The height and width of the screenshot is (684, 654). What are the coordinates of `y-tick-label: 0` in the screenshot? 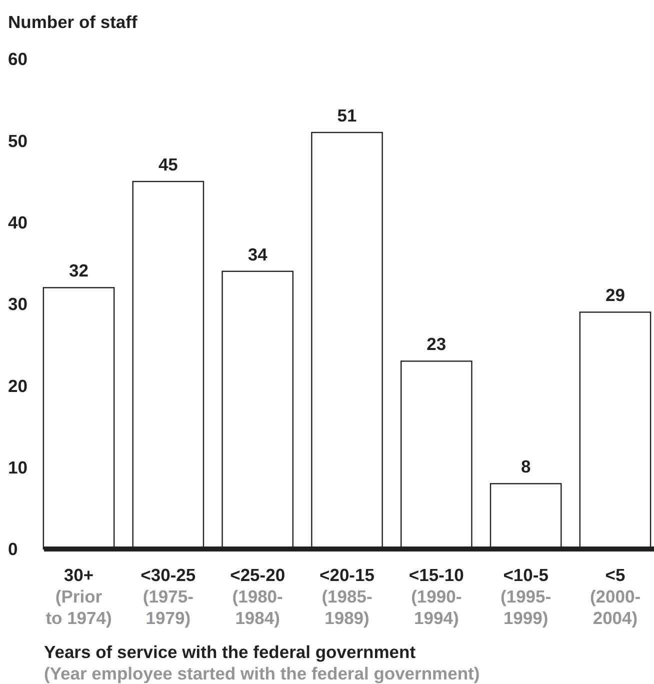 It's located at (13, 549).